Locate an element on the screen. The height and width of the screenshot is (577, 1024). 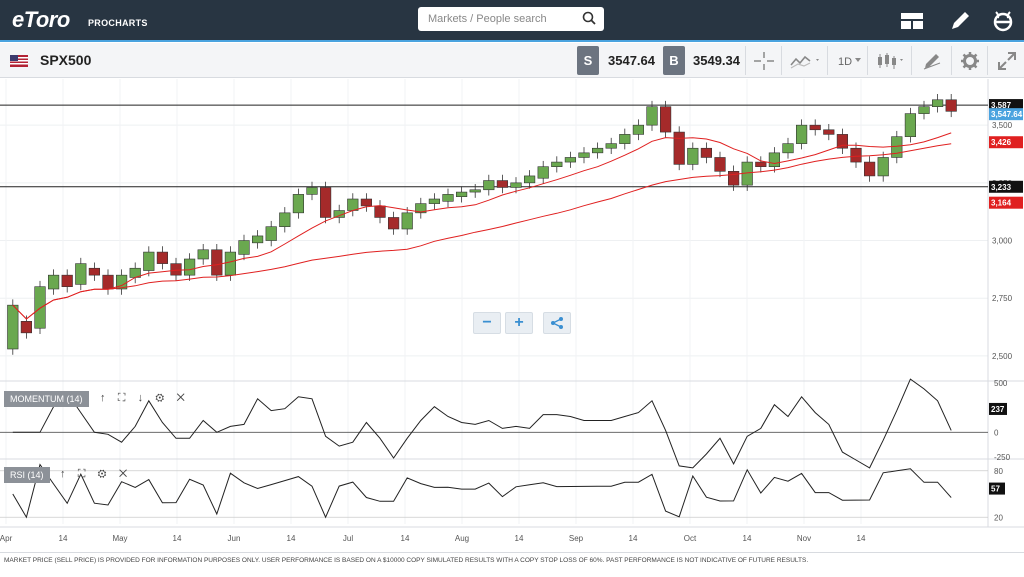
buy-price: 3549.34 is located at coordinates (716, 60).